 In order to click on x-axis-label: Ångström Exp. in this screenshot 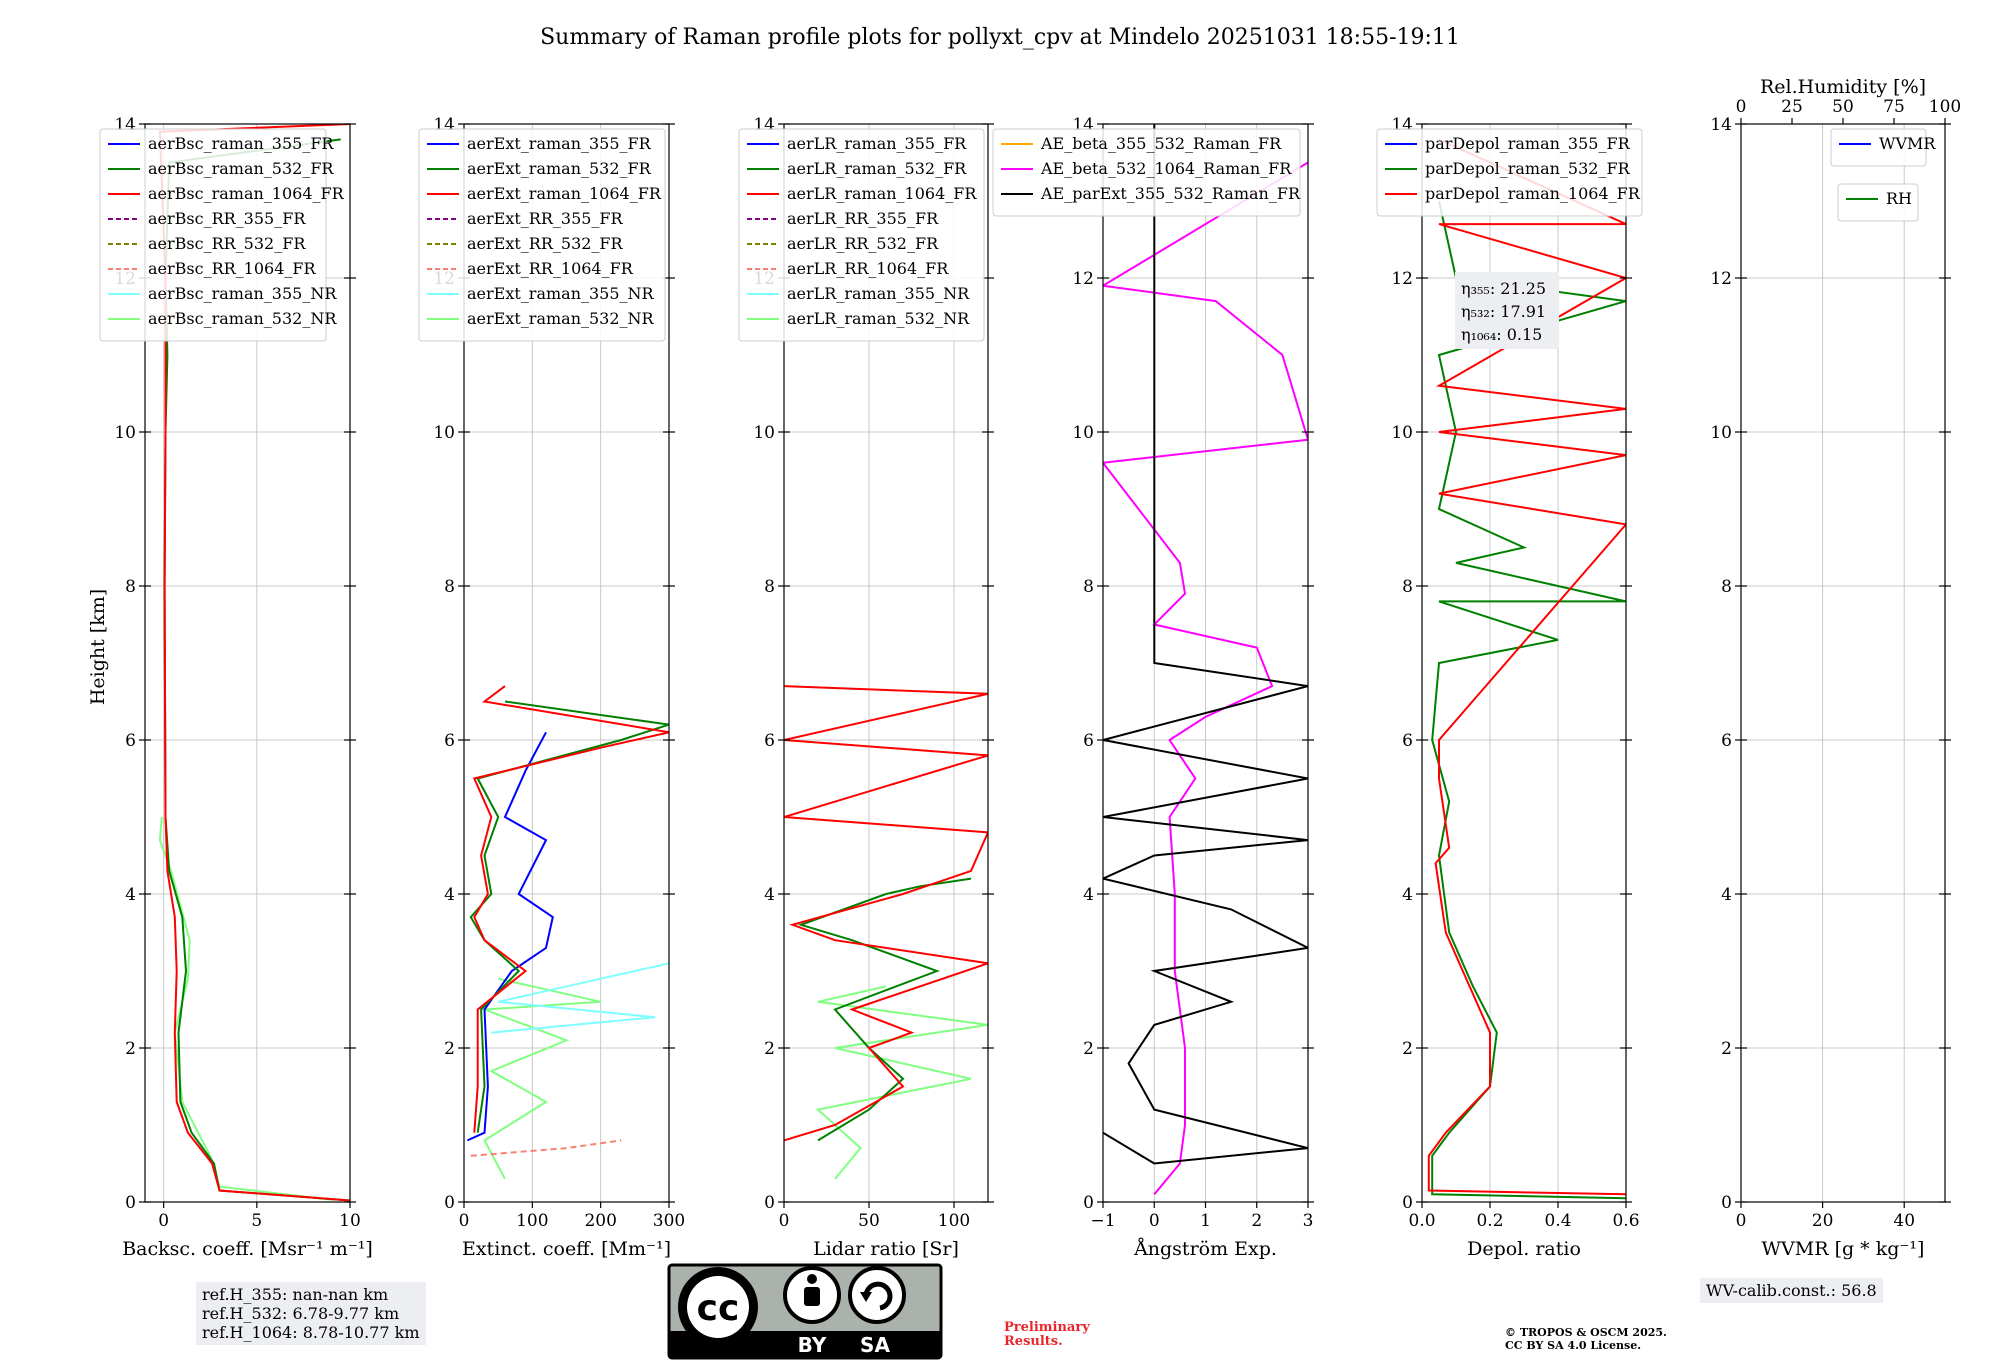, I will do `click(1205, 1249)`.